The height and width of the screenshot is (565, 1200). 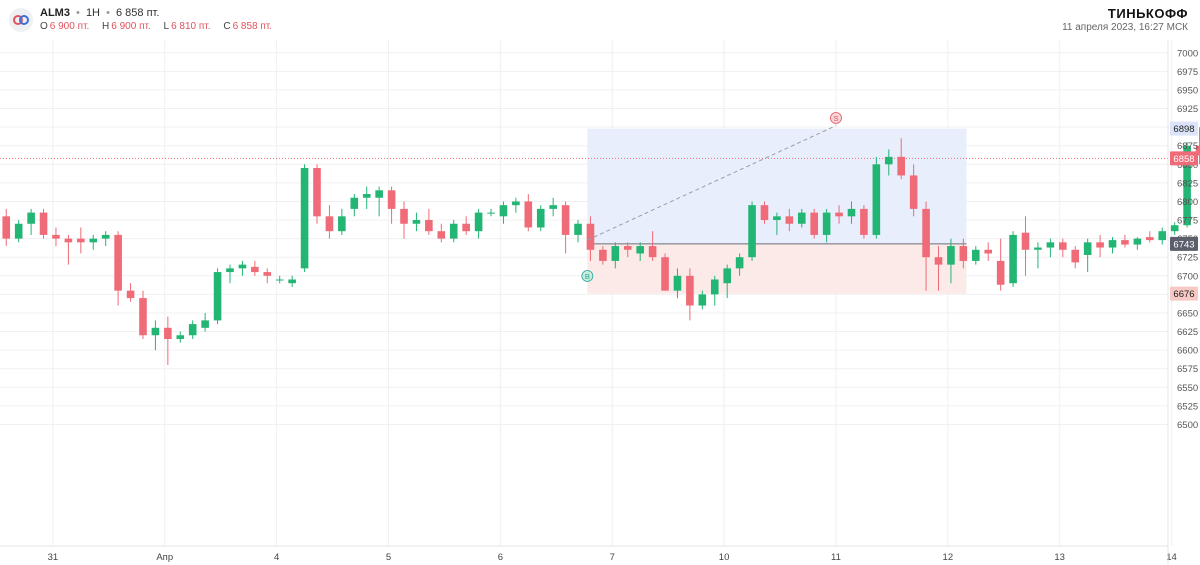 What do you see at coordinates (1187, 221) in the screenshot?
I see `y-tick-label: 6775` at bounding box center [1187, 221].